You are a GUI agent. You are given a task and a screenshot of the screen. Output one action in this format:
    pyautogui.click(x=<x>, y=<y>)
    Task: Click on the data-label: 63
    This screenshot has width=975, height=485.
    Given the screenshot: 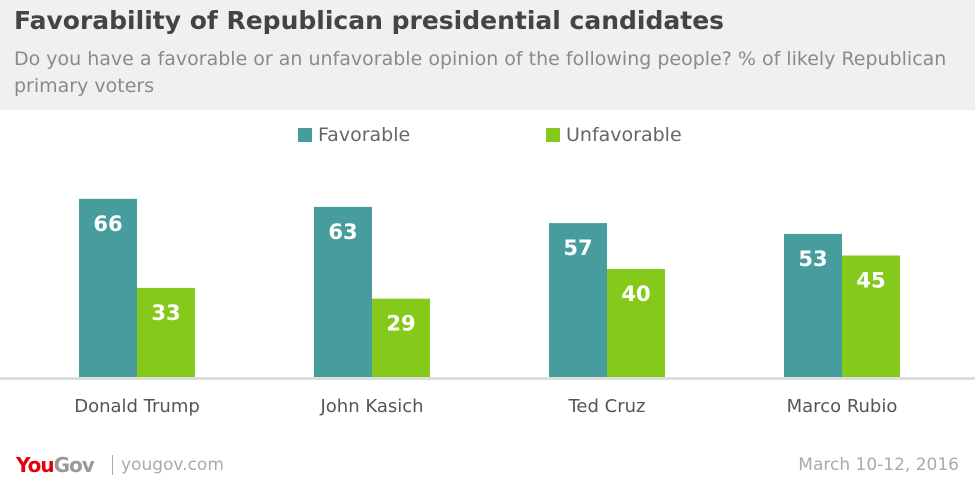 What is the action you would take?
    pyautogui.click(x=342, y=232)
    